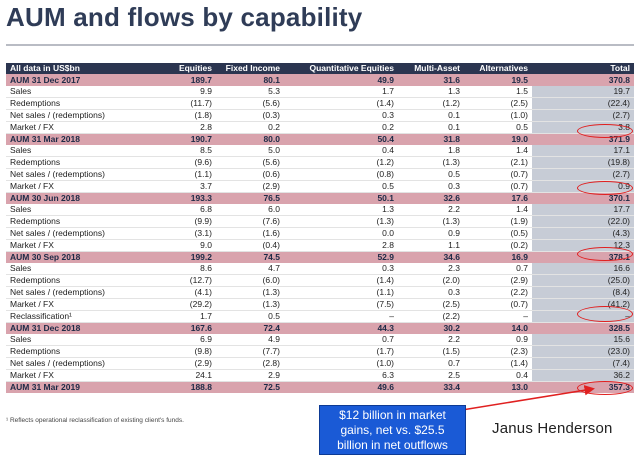  Describe the element at coordinates (320, 245) in the screenshot. I see `table-row: Market / FX 9.0 (0.4) 2.8 1.1 (0.2) 12.3` at that location.